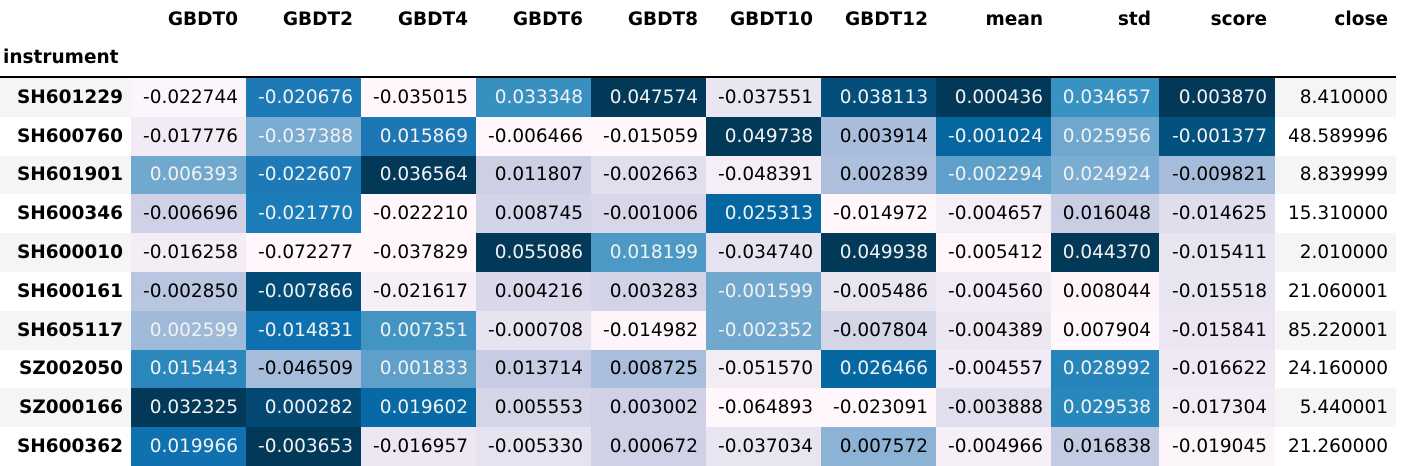  I want to click on cell-close: 21.060001, so click(1335, 291).